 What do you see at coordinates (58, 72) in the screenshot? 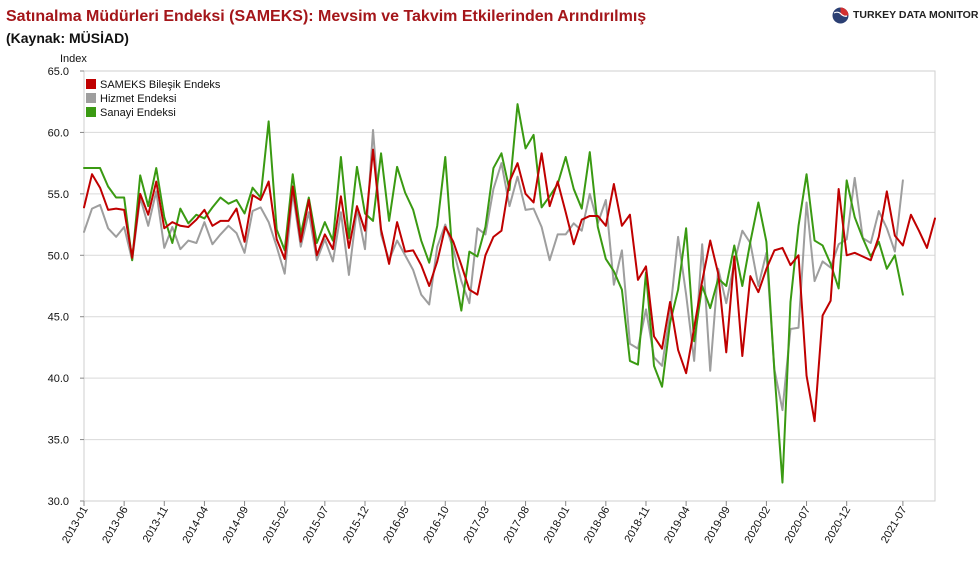
I see `y-tick-label: 65.0` at bounding box center [58, 72].